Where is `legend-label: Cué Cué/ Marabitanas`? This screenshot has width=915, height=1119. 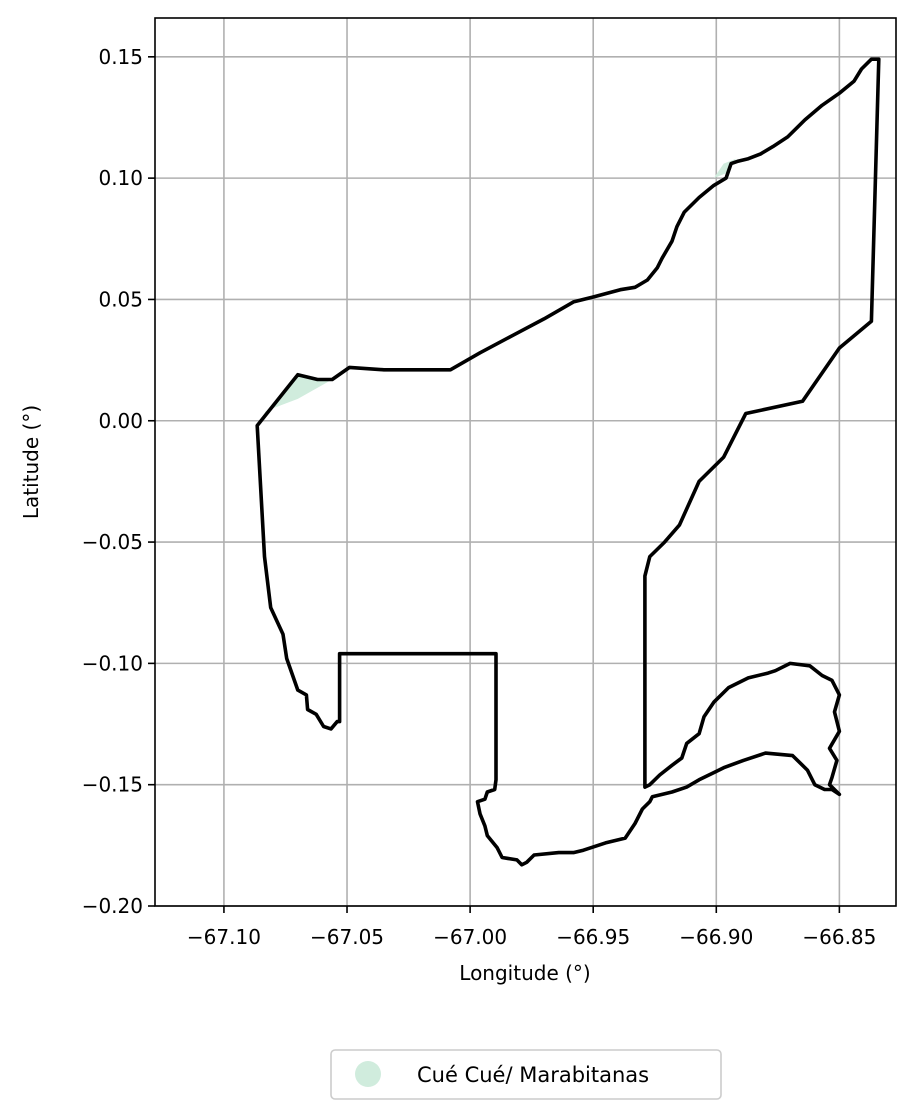
legend-label: Cué Cué/ Marabitanas is located at coordinates (533, 1075).